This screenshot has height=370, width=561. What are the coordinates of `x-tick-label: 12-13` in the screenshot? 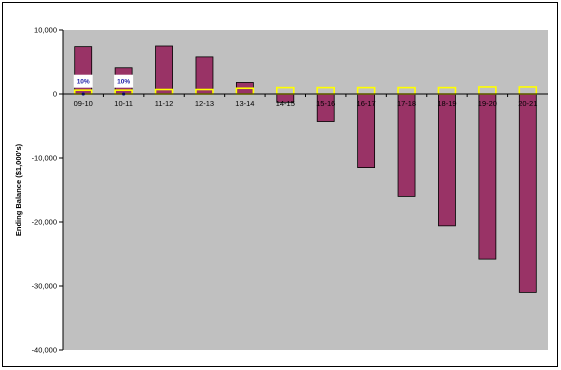 It's located at (204, 103).